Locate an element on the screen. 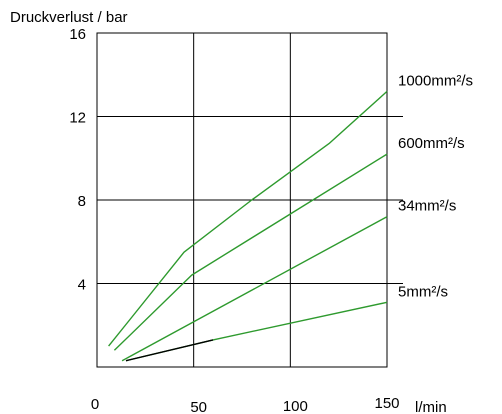  y-tick-label-4: 4 is located at coordinates (82, 285).